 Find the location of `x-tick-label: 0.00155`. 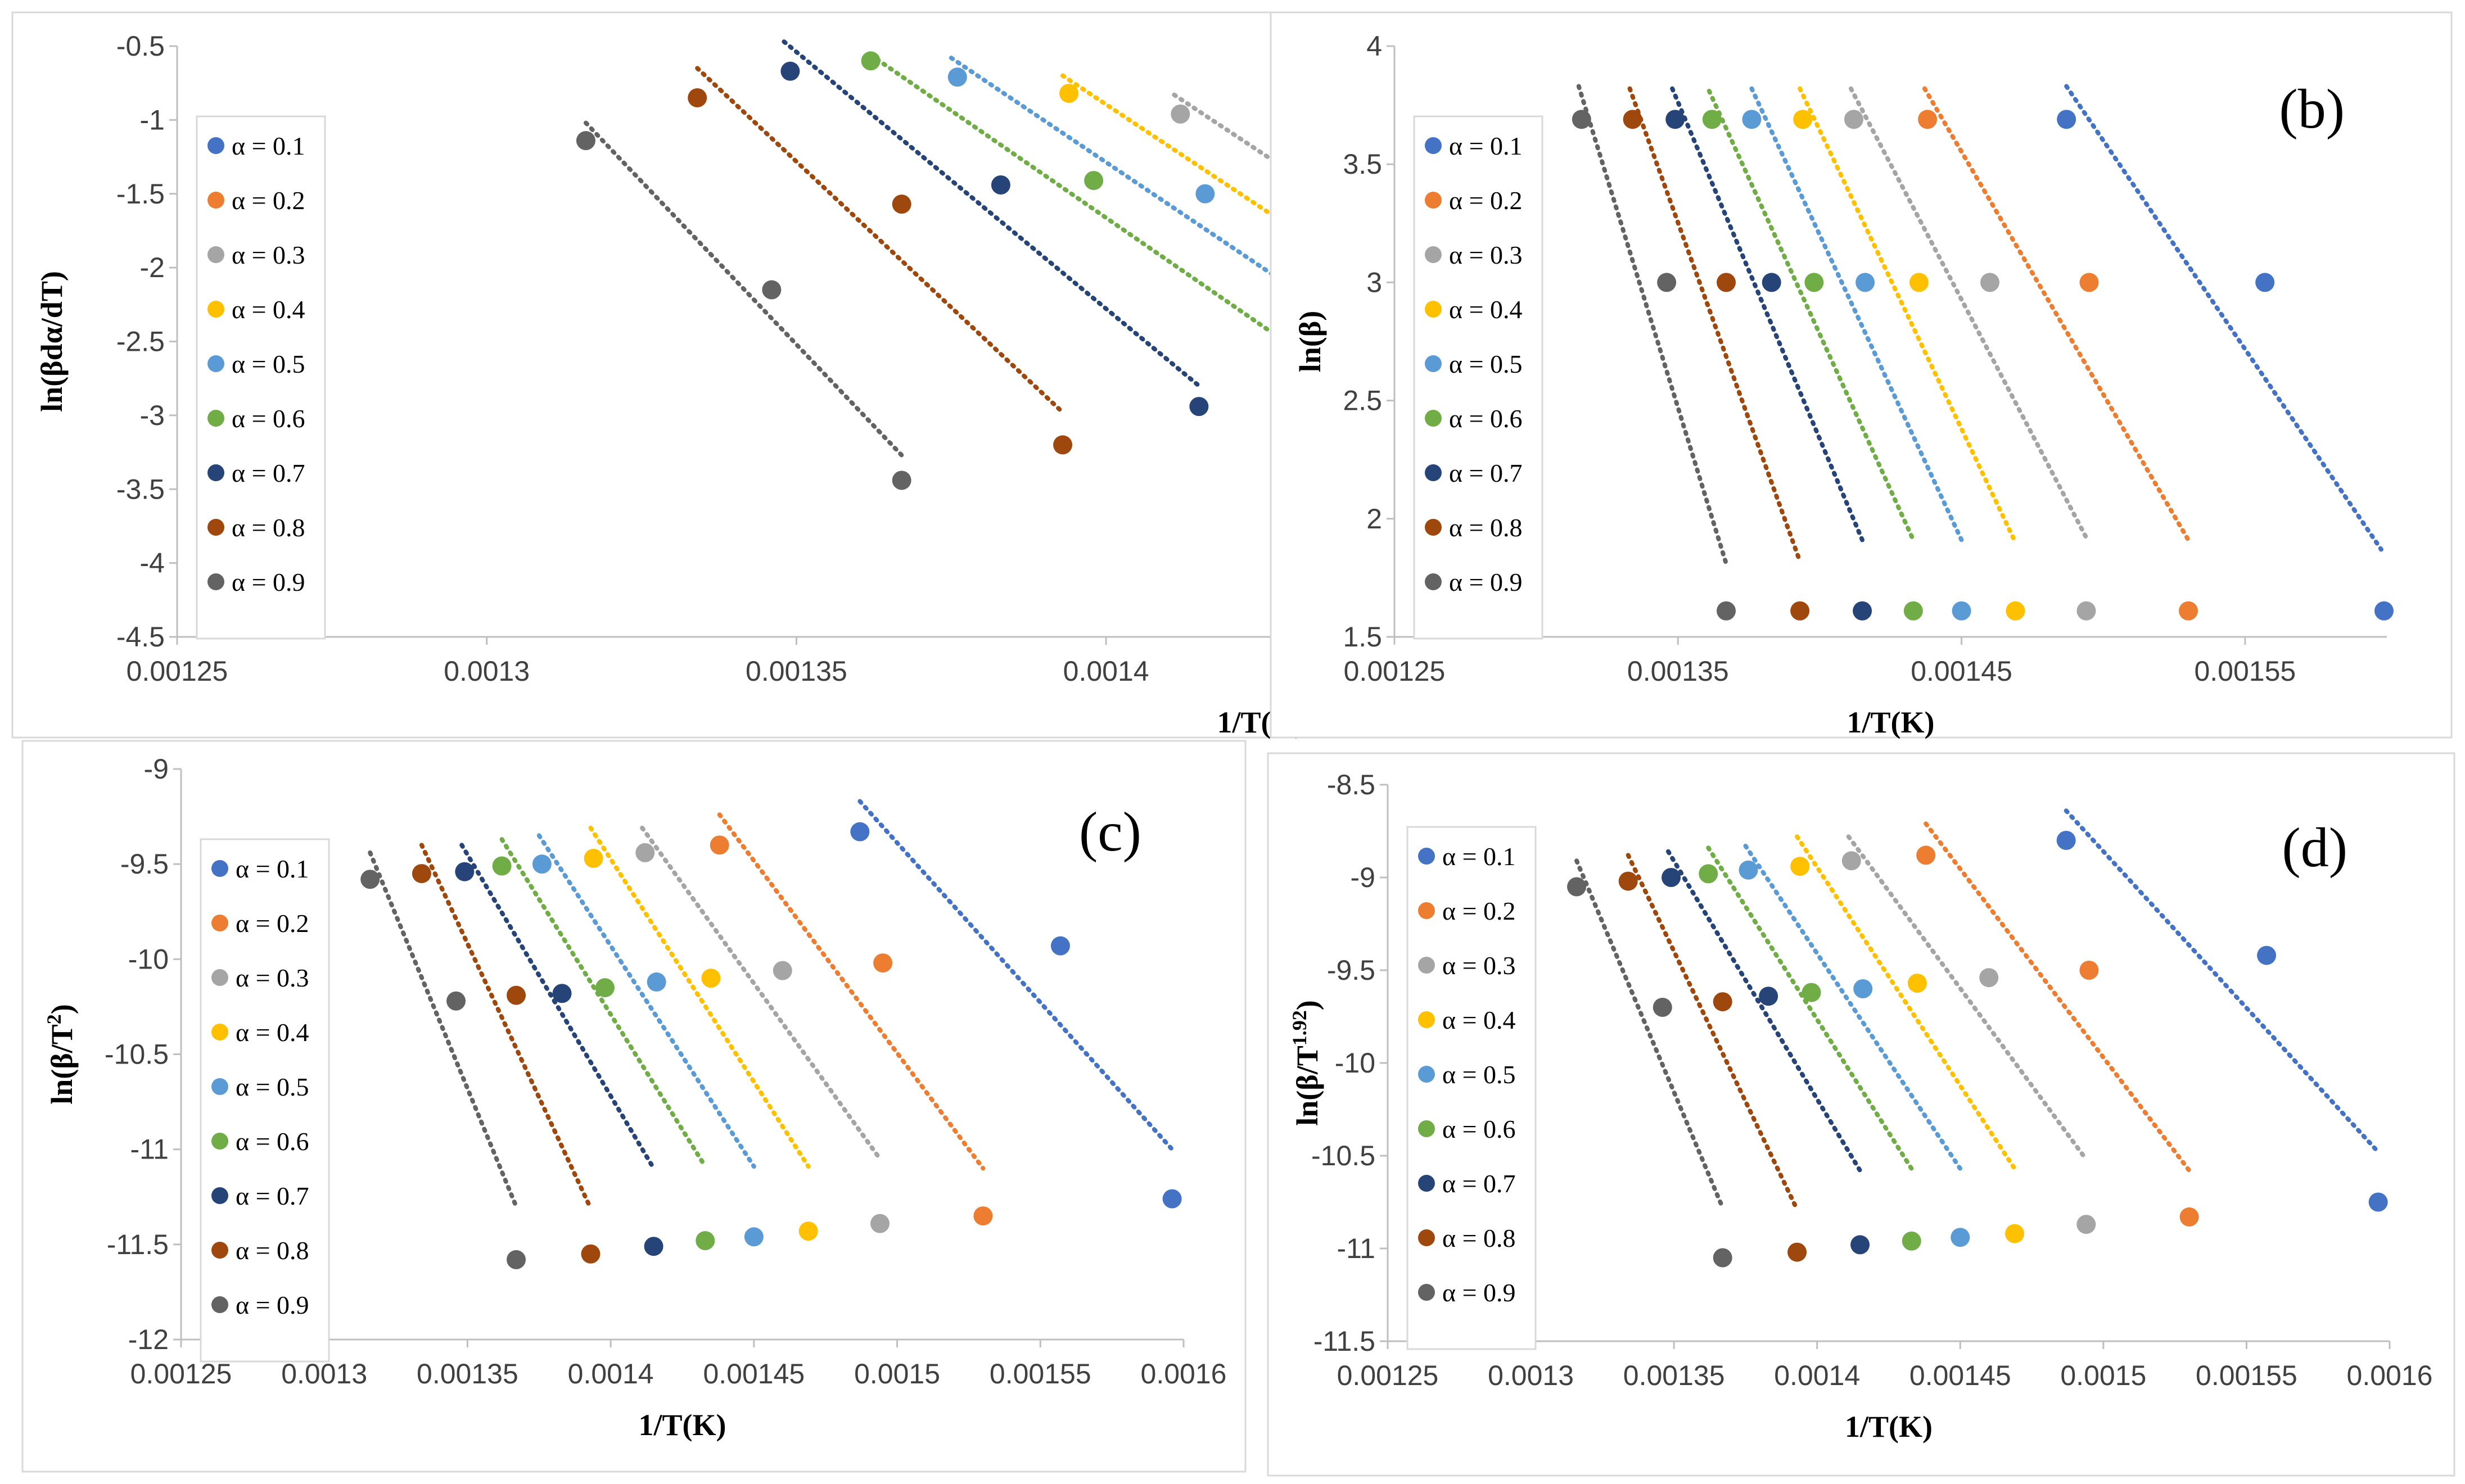

x-tick-label: 0.00155 is located at coordinates (2246, 1375).